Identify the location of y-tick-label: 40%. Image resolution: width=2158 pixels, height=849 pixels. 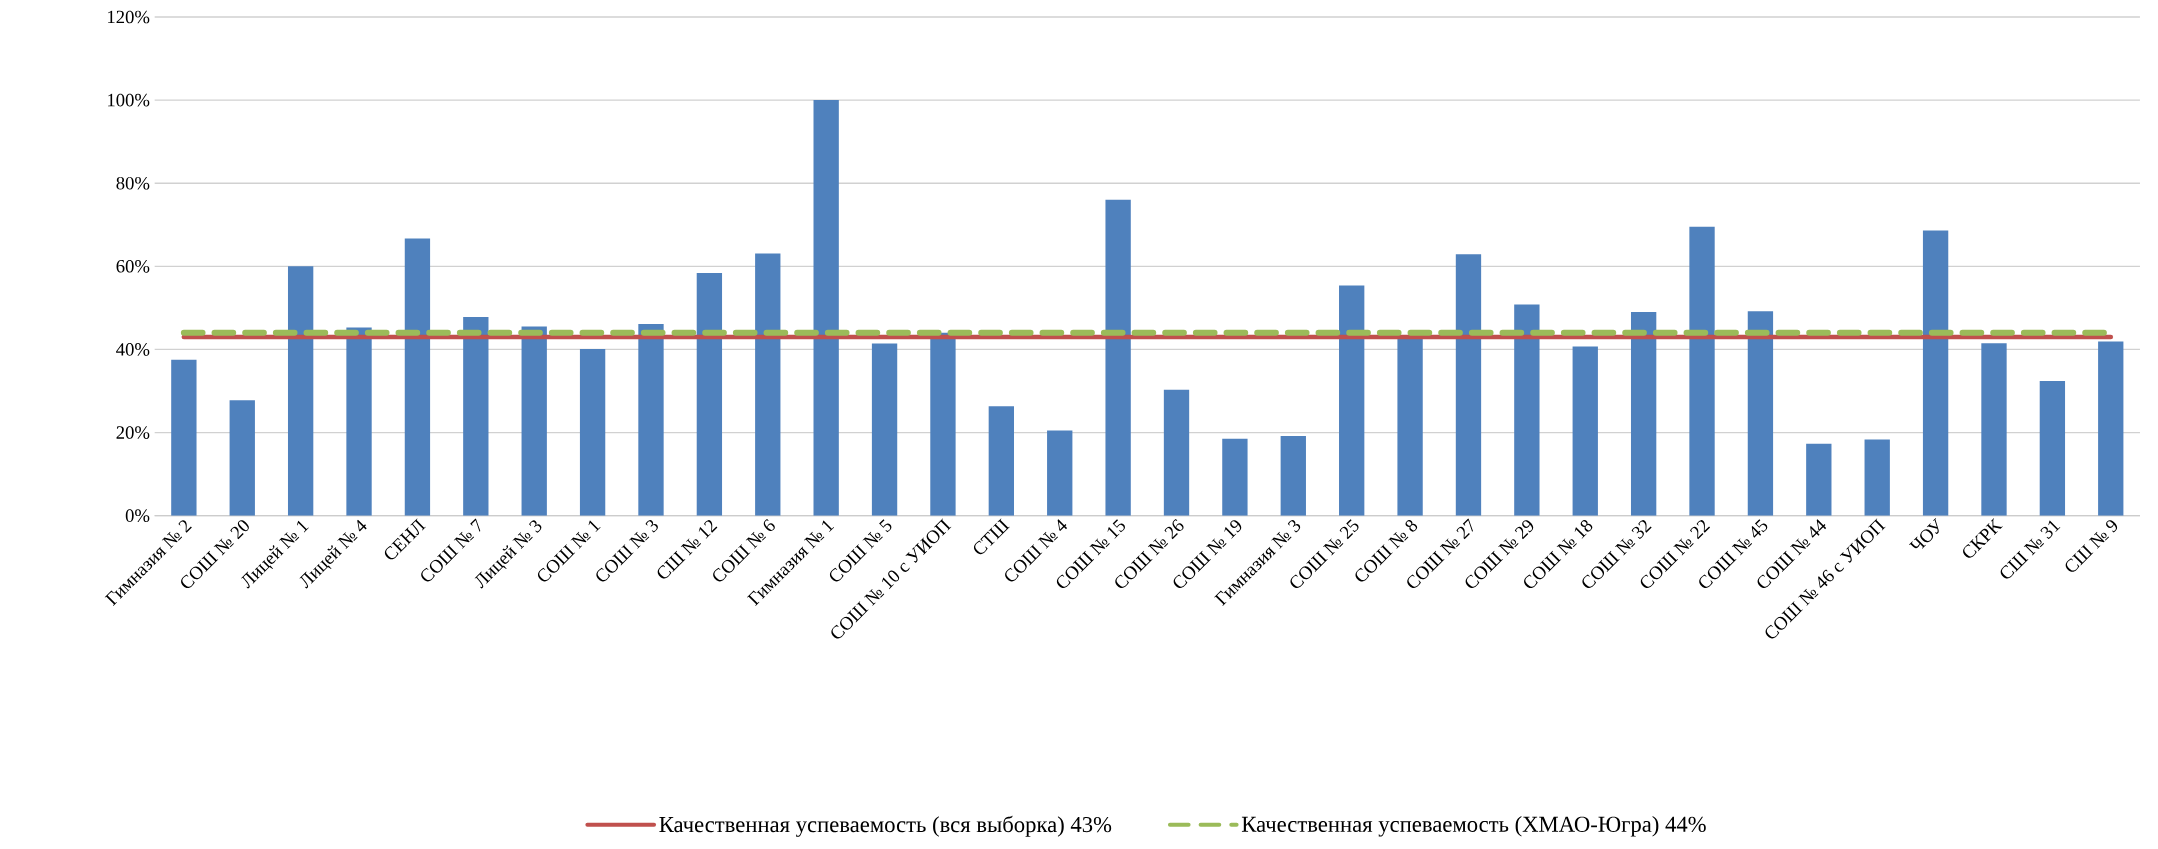
(133, 349).